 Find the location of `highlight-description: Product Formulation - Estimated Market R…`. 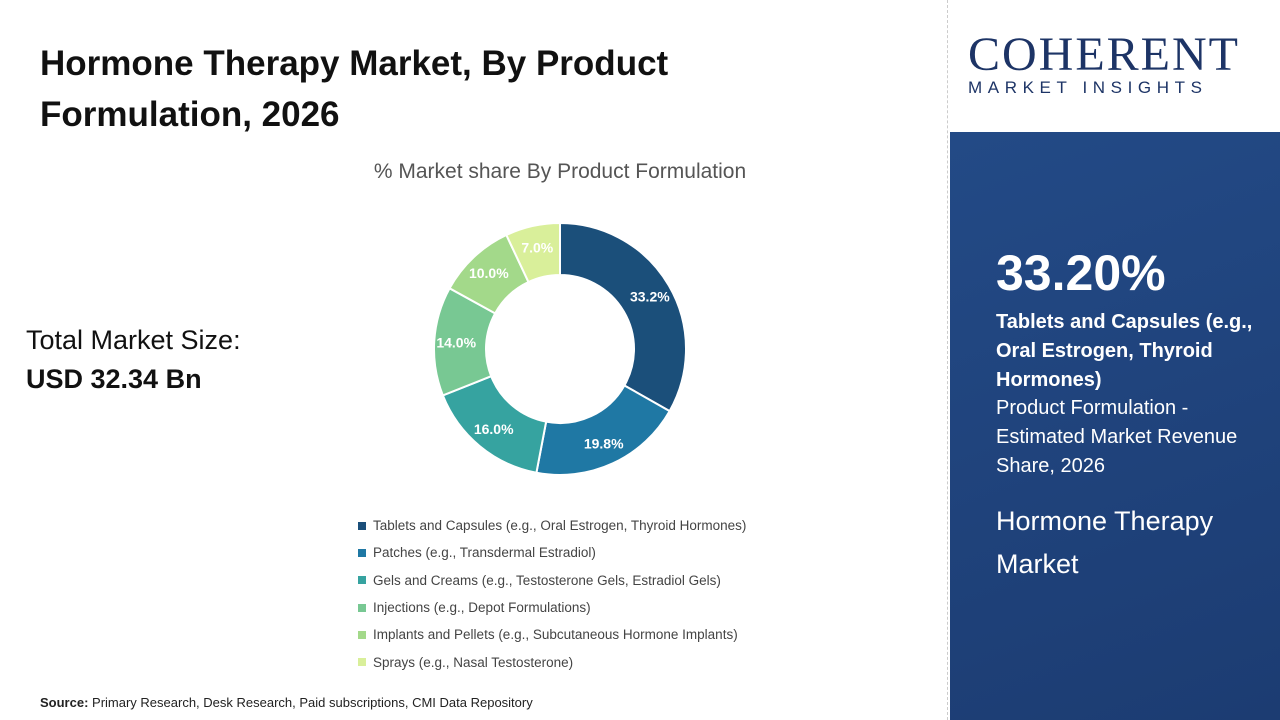

highlight-description: Product Formulation - Estimated Market R… is located at coordinates (1117, 437).